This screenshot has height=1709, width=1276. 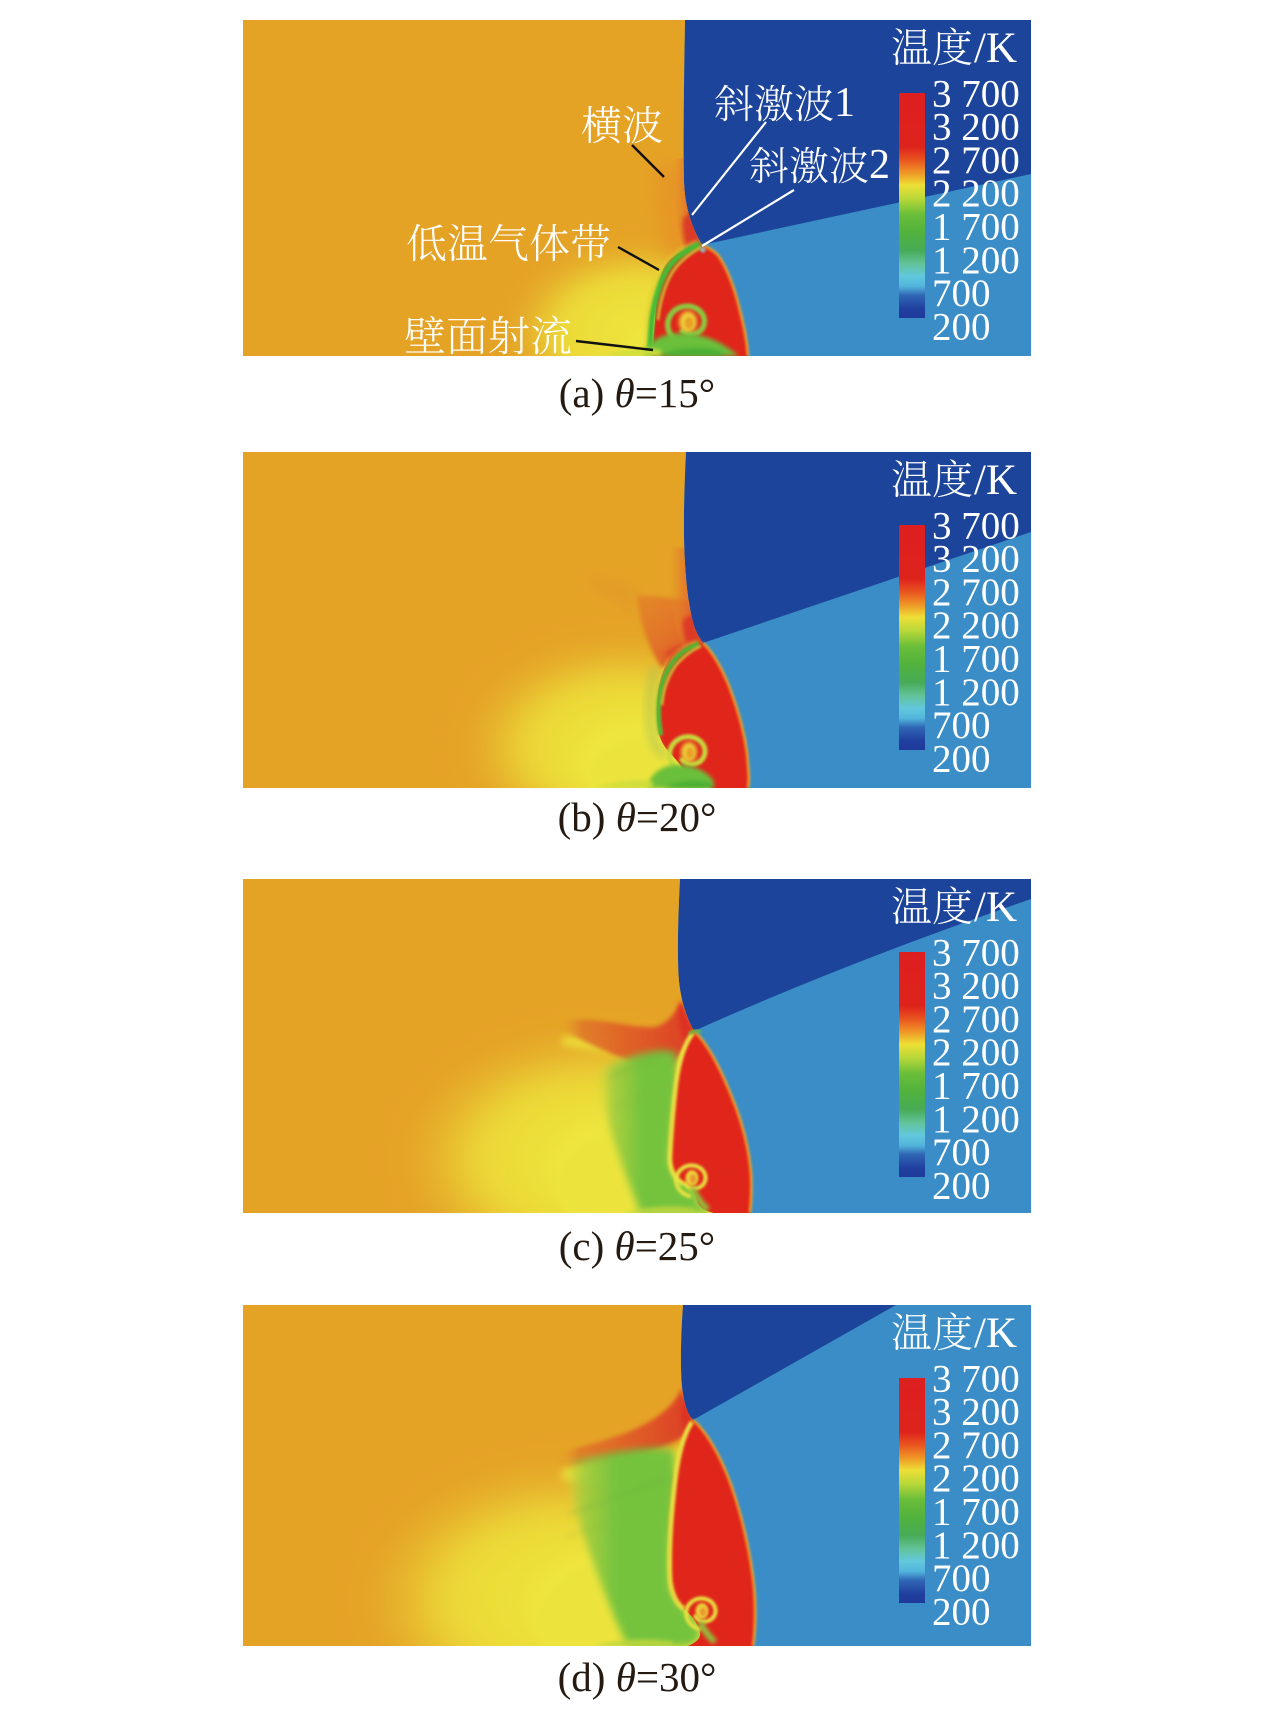 What do you see at coordinates (844, 103) in the screenshot?
I see `svg-text: 1` at bounding box center [844, 103].